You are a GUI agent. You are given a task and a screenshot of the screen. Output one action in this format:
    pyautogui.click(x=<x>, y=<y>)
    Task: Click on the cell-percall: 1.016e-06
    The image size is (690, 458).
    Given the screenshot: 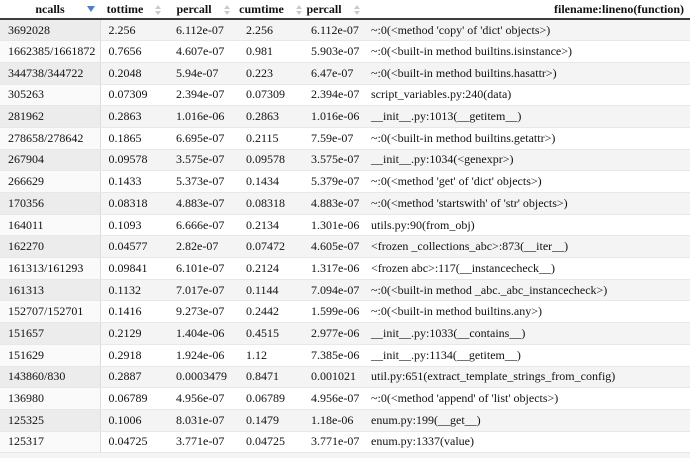 What is the action you would take?
    pyautogui.click(x=203, y=116)
    